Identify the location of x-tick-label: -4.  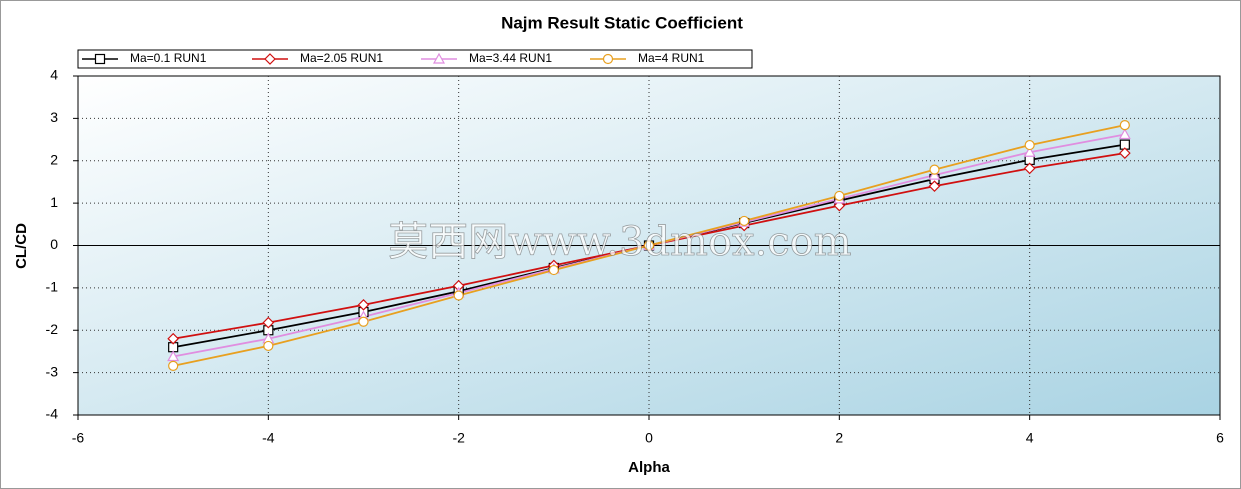
(268, 438).